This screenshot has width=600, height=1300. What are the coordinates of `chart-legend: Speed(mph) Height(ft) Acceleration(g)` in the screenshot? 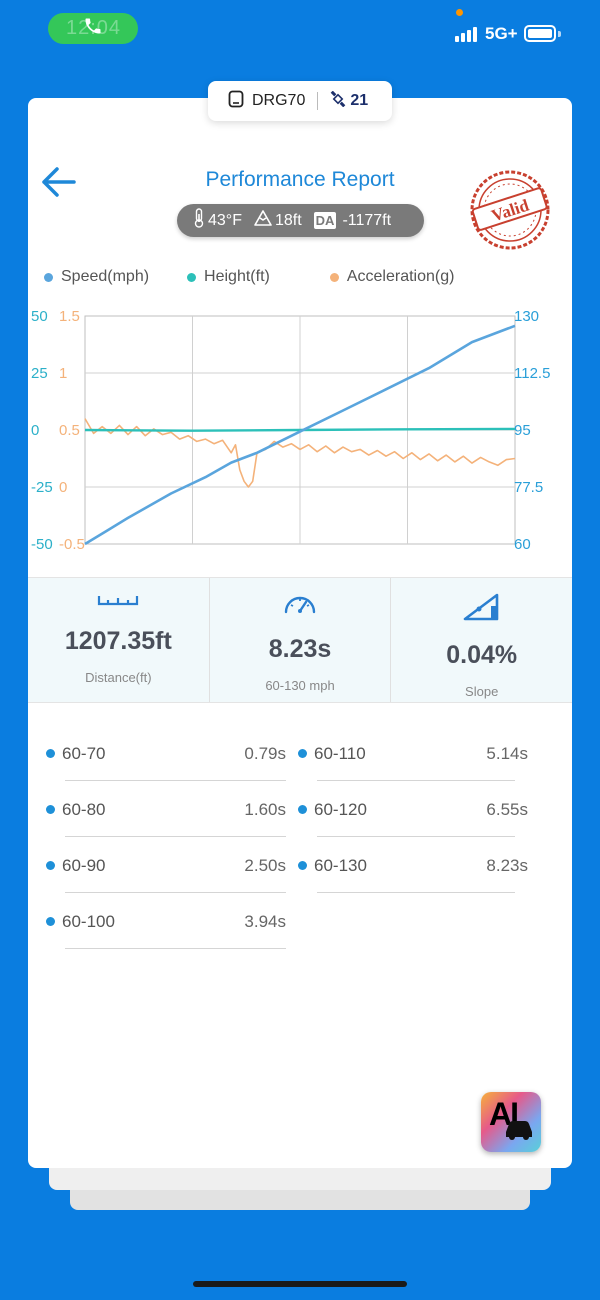 It's located at (249, 277).